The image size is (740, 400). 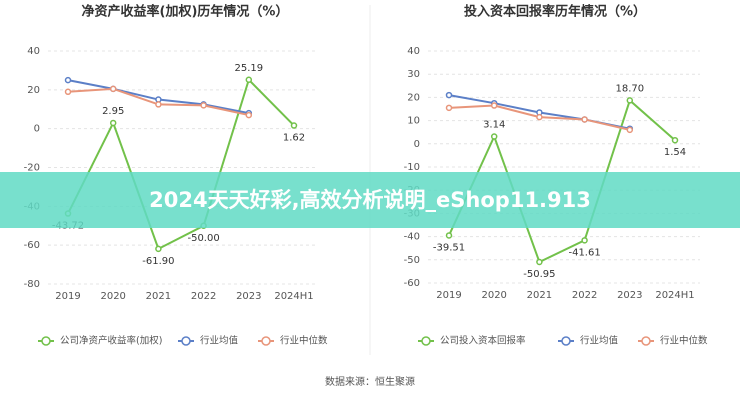 What do you see at coordinates (111, 341) in the screenshot?
I see `legend-label: 公司净资产收益率(加权)` at bounding box center [111, 341].